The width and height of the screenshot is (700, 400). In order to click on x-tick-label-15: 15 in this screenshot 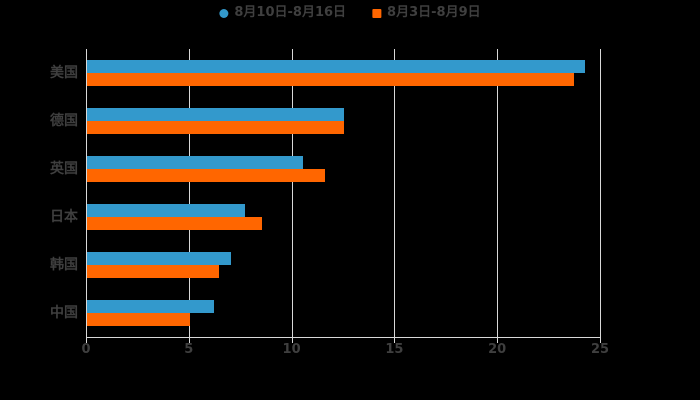, I will do `click(394, 349)`.